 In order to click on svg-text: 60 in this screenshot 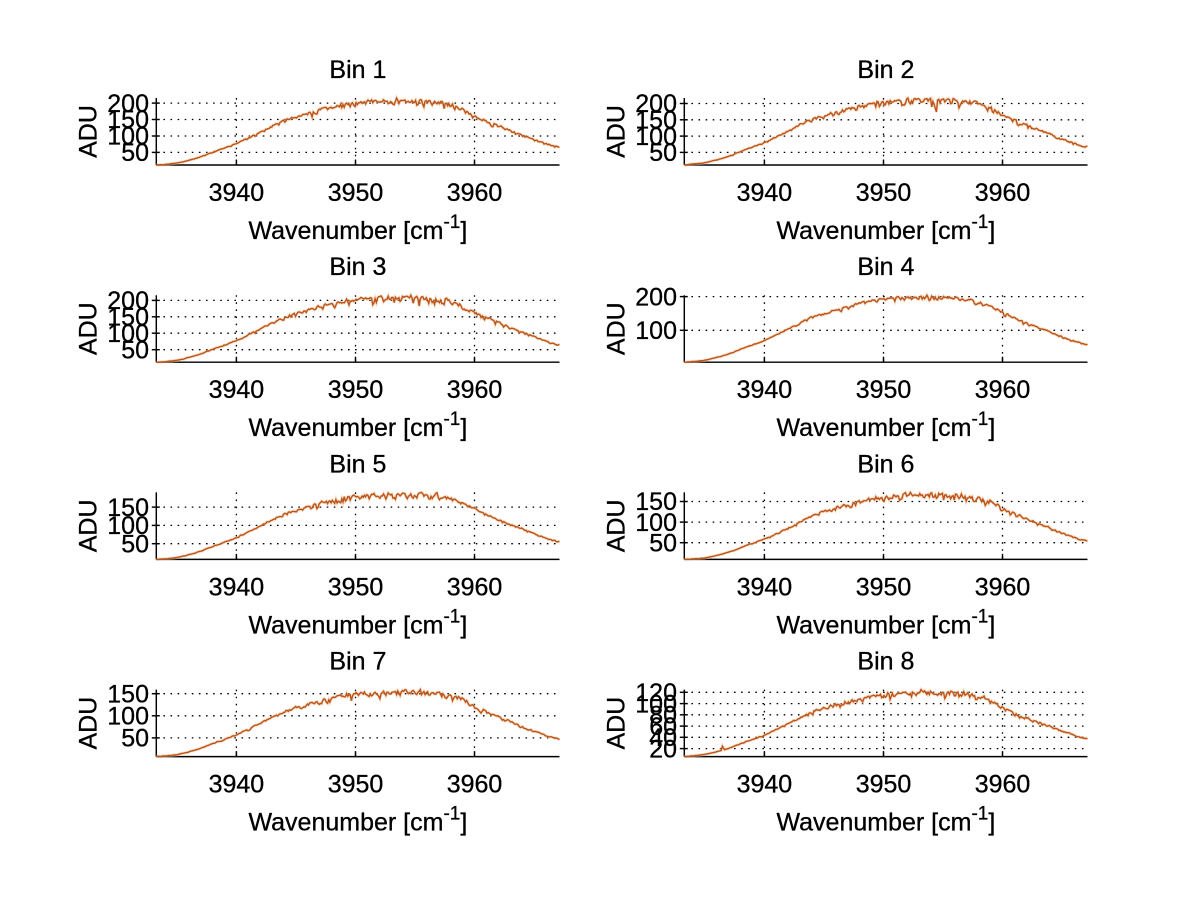, I will do `click(663, 727)`.